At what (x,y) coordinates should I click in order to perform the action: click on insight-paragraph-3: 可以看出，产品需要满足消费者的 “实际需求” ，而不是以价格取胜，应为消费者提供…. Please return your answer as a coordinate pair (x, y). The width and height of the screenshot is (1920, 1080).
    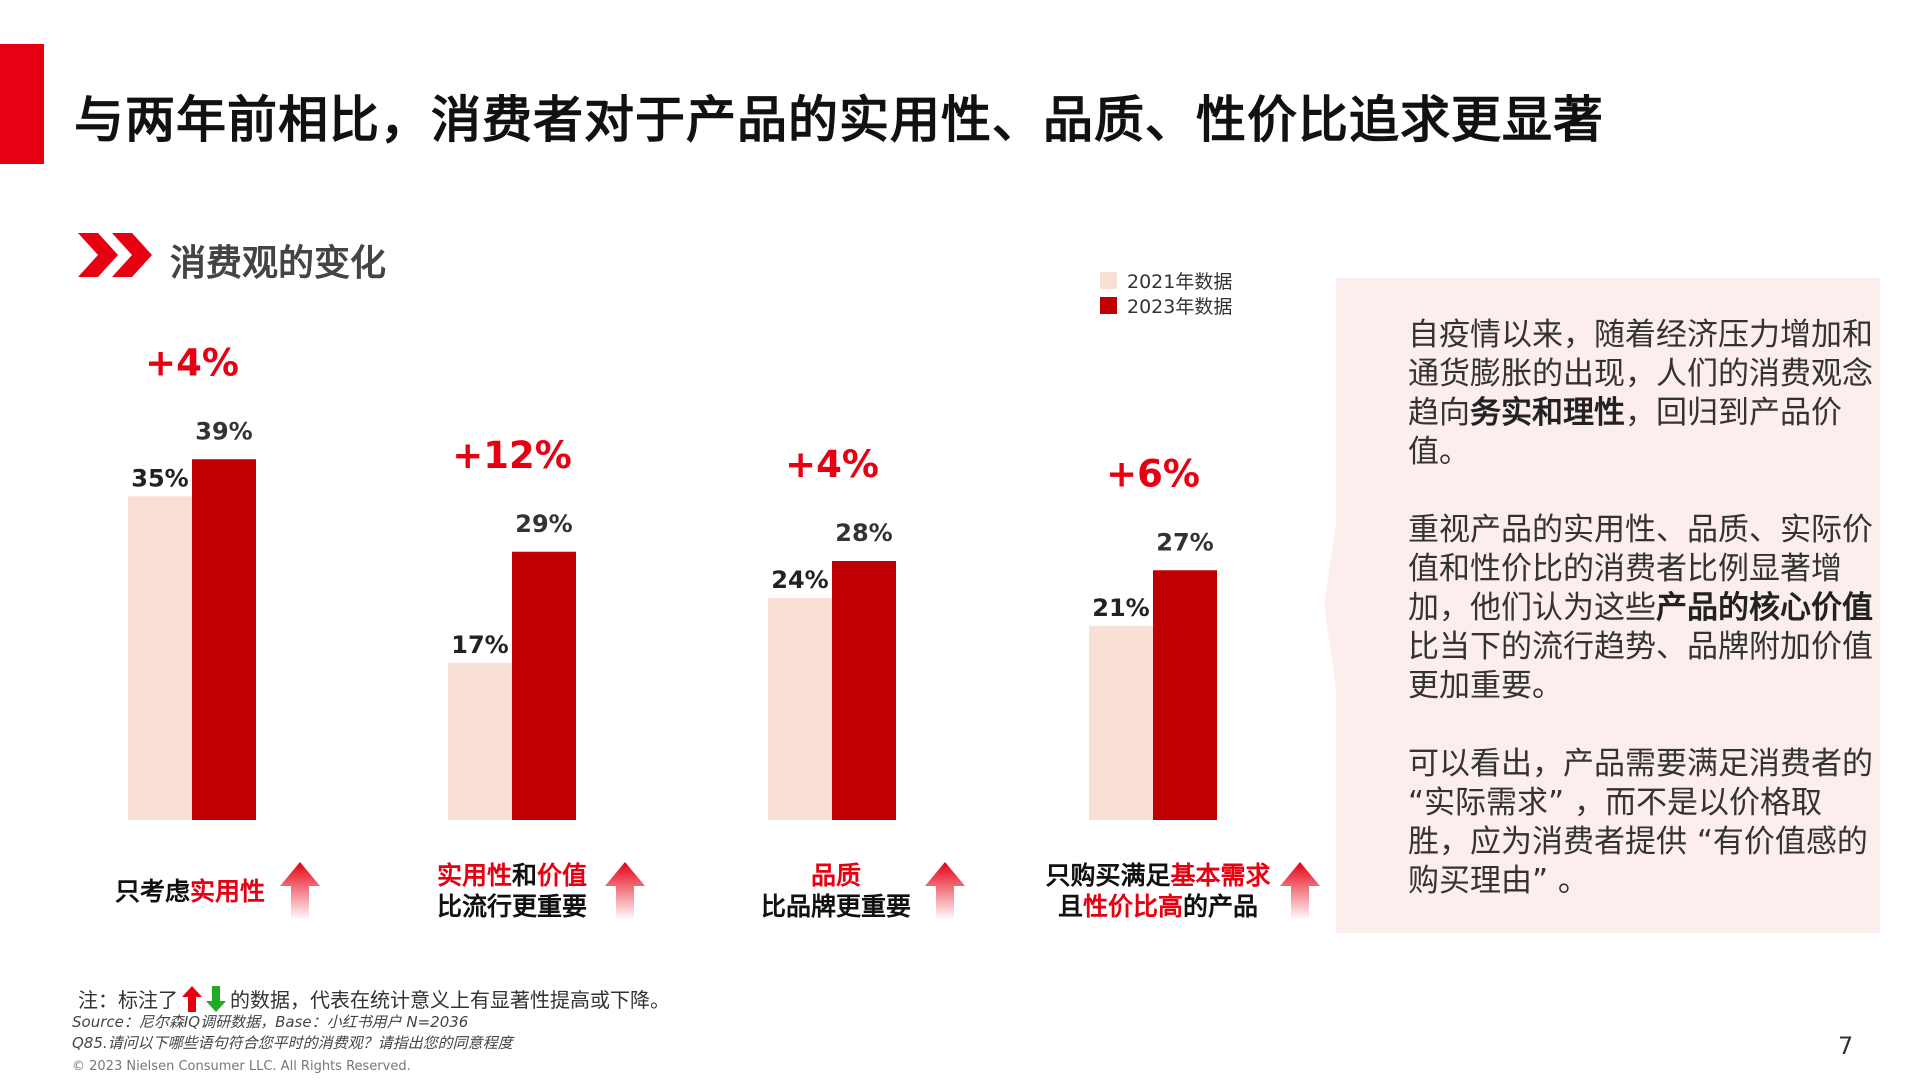
    Looking at the image, I should click on (1640, 822).